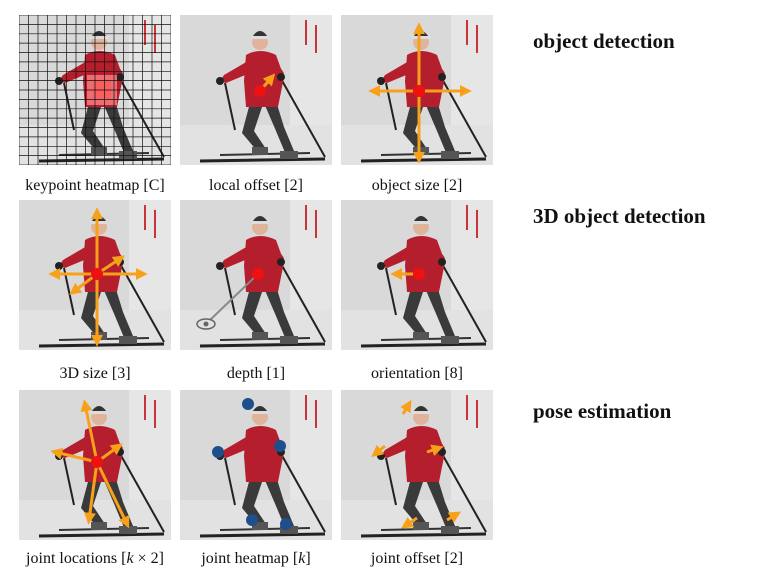 The width and height of the screenshot is (761, 574). I want to click on task-label-object-detection: object detection, so click(604, 41).